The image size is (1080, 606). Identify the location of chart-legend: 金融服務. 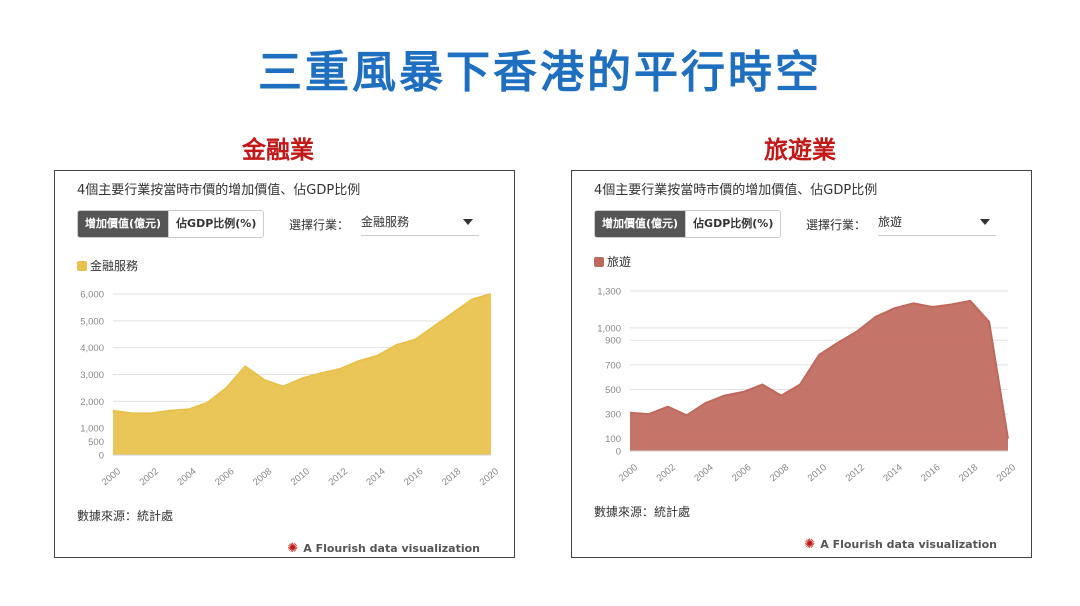
(107, 265).